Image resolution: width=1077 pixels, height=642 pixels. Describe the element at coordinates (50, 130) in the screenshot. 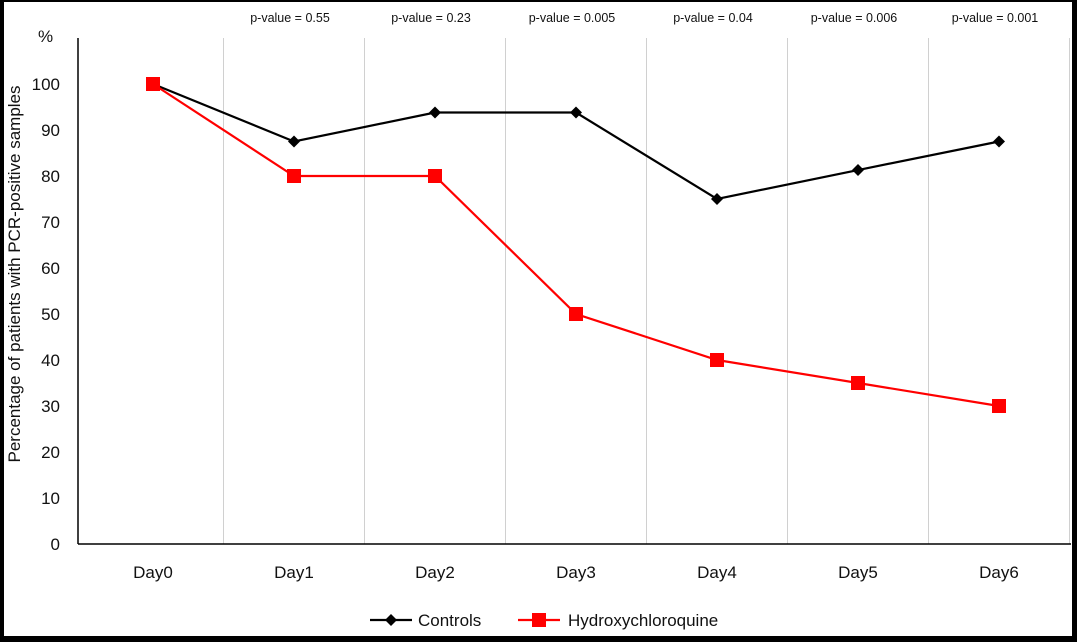

I see `y-tick-label: 90` at that location.